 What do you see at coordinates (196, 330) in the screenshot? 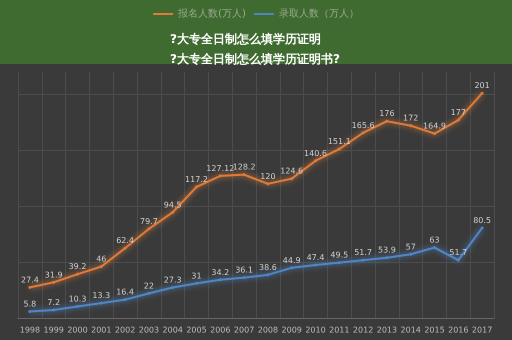
I see `x-tick-label: 2005` at bounding box center [196, 330].